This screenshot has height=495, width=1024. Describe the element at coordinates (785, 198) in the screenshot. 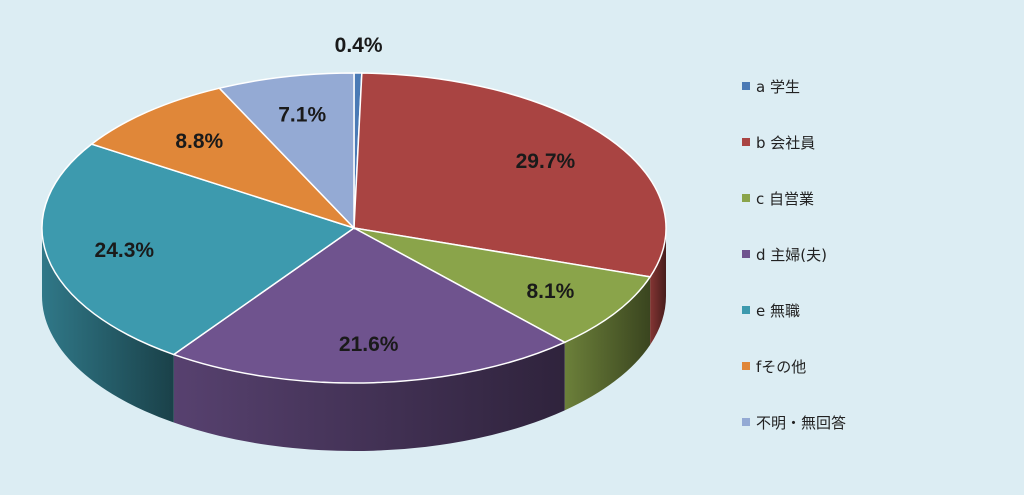

I see `legend-label: c 自営業` at that location.